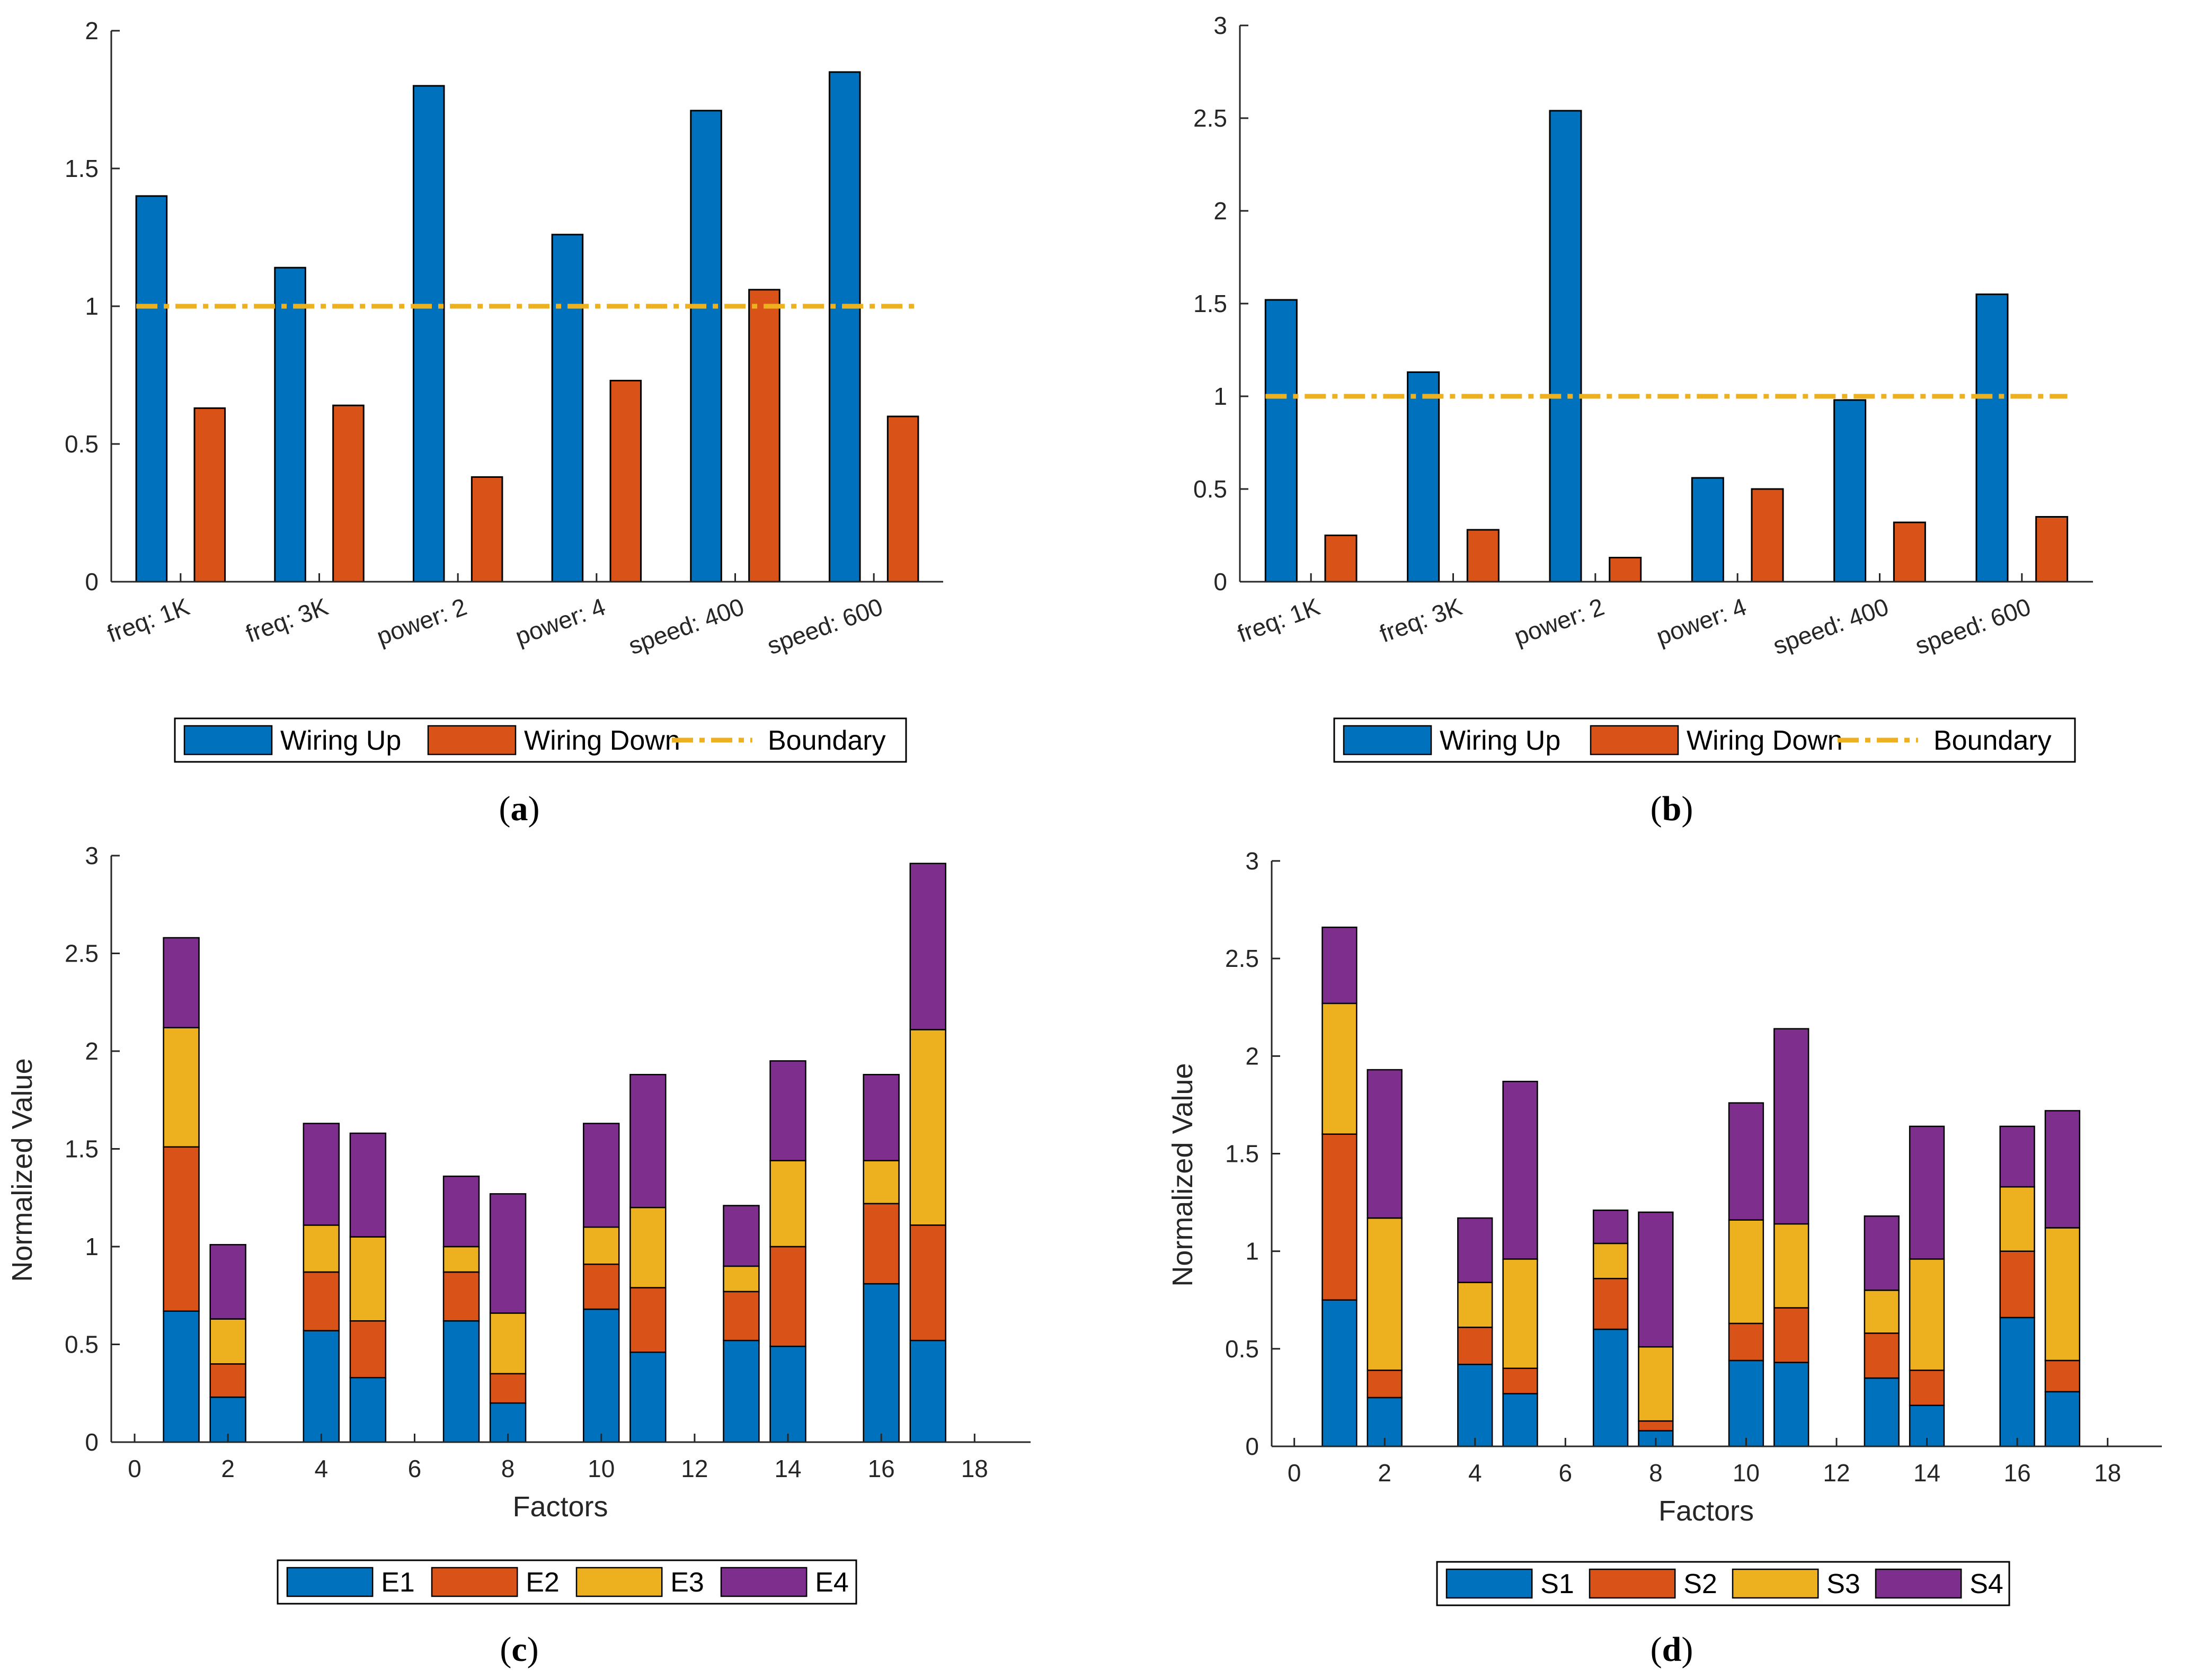 This screenshot has height=1680, width=2191. What do you see at coordinates (92, 855) in the screenshot?
I see `y-tick-label: 3` at bounding box center [92, 855].